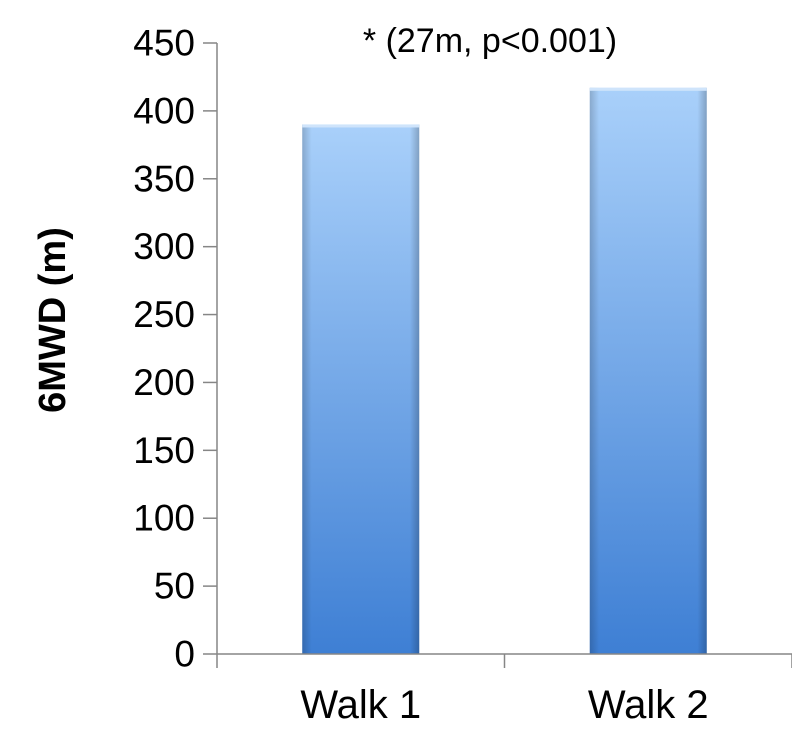 This screenshot has width=792, height=734. I want to click on y-tick-label: 100, so click(164, 518).